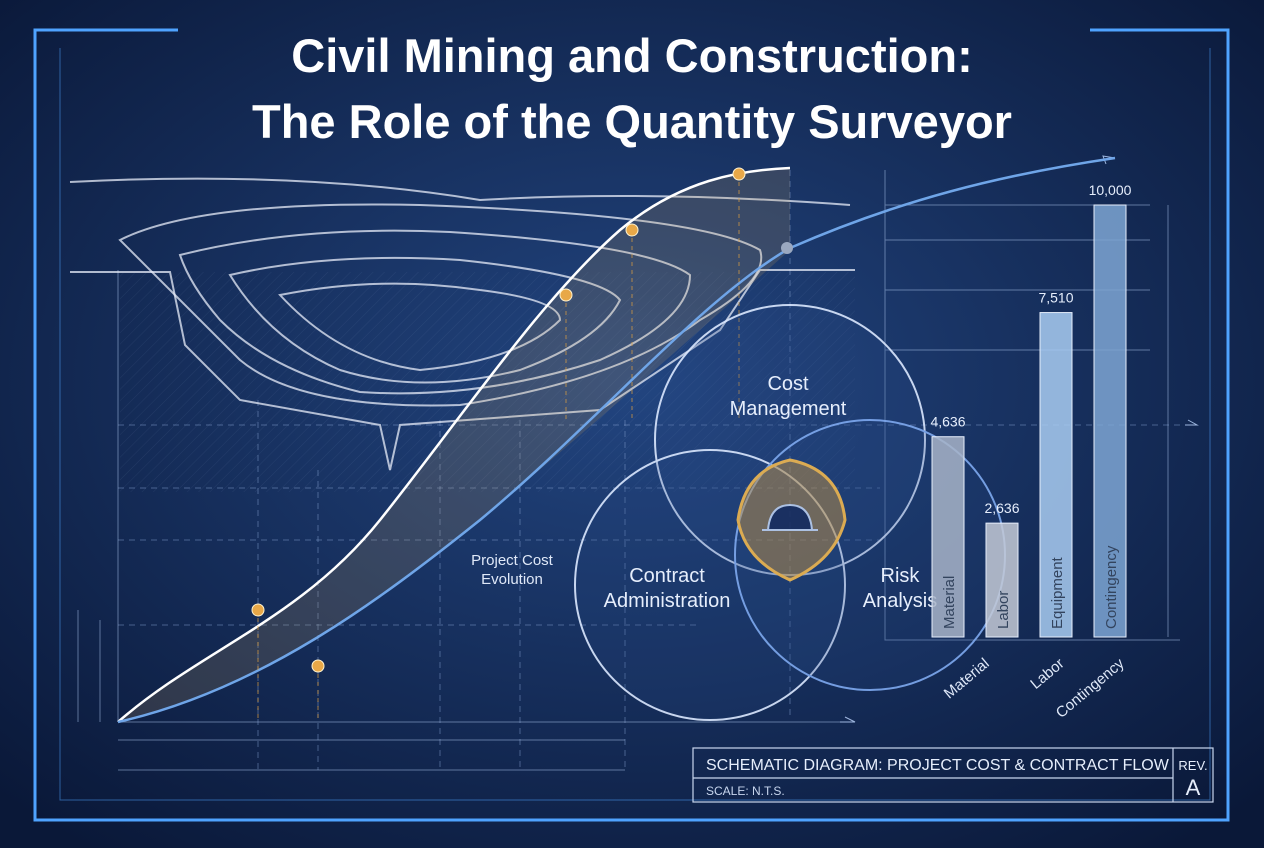  I want to click on venn-label: Cost, so click(788, 384).